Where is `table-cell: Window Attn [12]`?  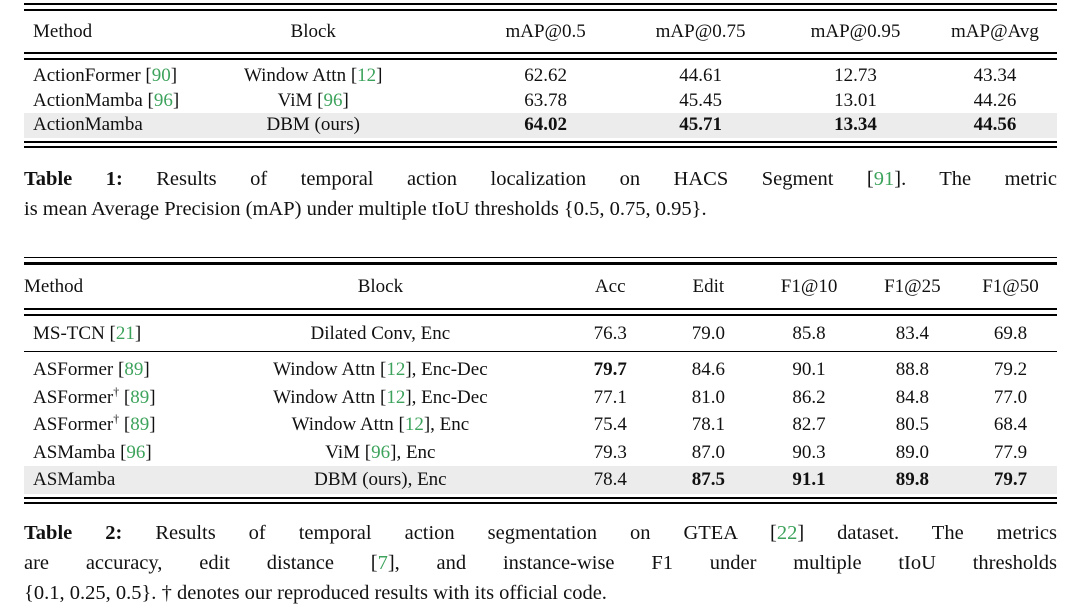
table-cell: Window Attn [12] is located at coordinates (313, 75).